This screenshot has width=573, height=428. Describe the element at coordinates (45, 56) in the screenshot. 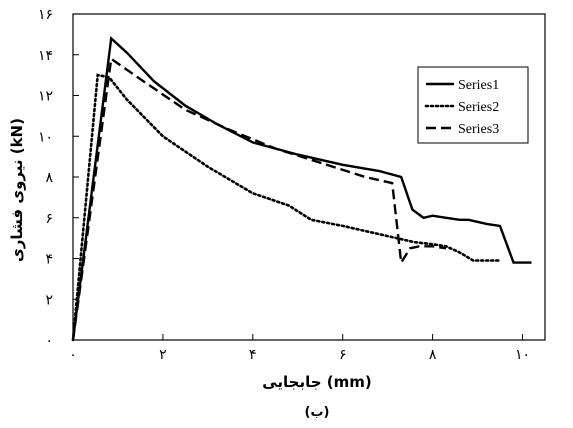

I see `y-tick-label: ۱۴` at that location.